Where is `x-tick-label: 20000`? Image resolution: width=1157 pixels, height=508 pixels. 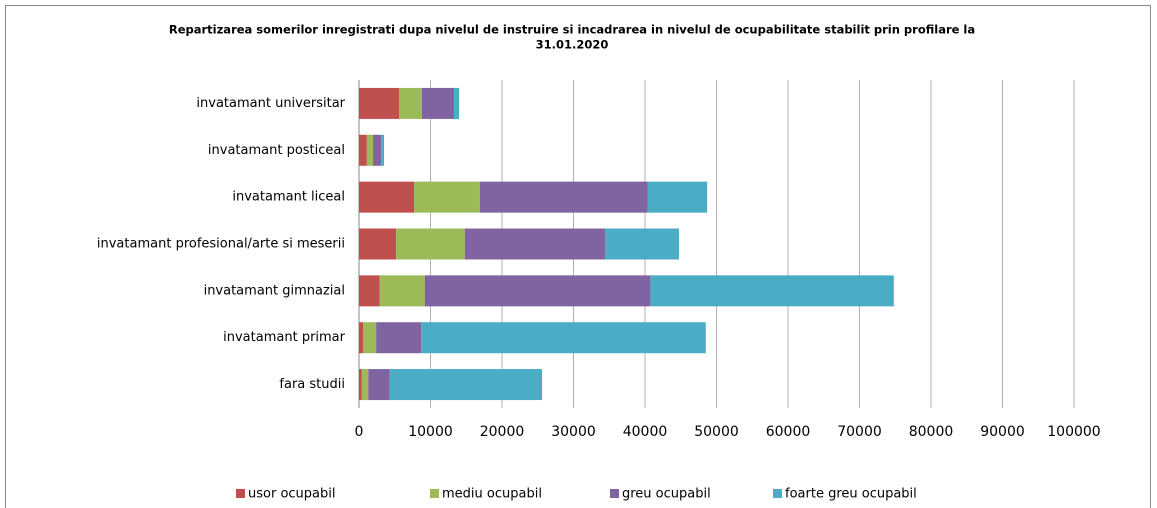
x-tick-label: 20000 is located at coordinates (502, 432).